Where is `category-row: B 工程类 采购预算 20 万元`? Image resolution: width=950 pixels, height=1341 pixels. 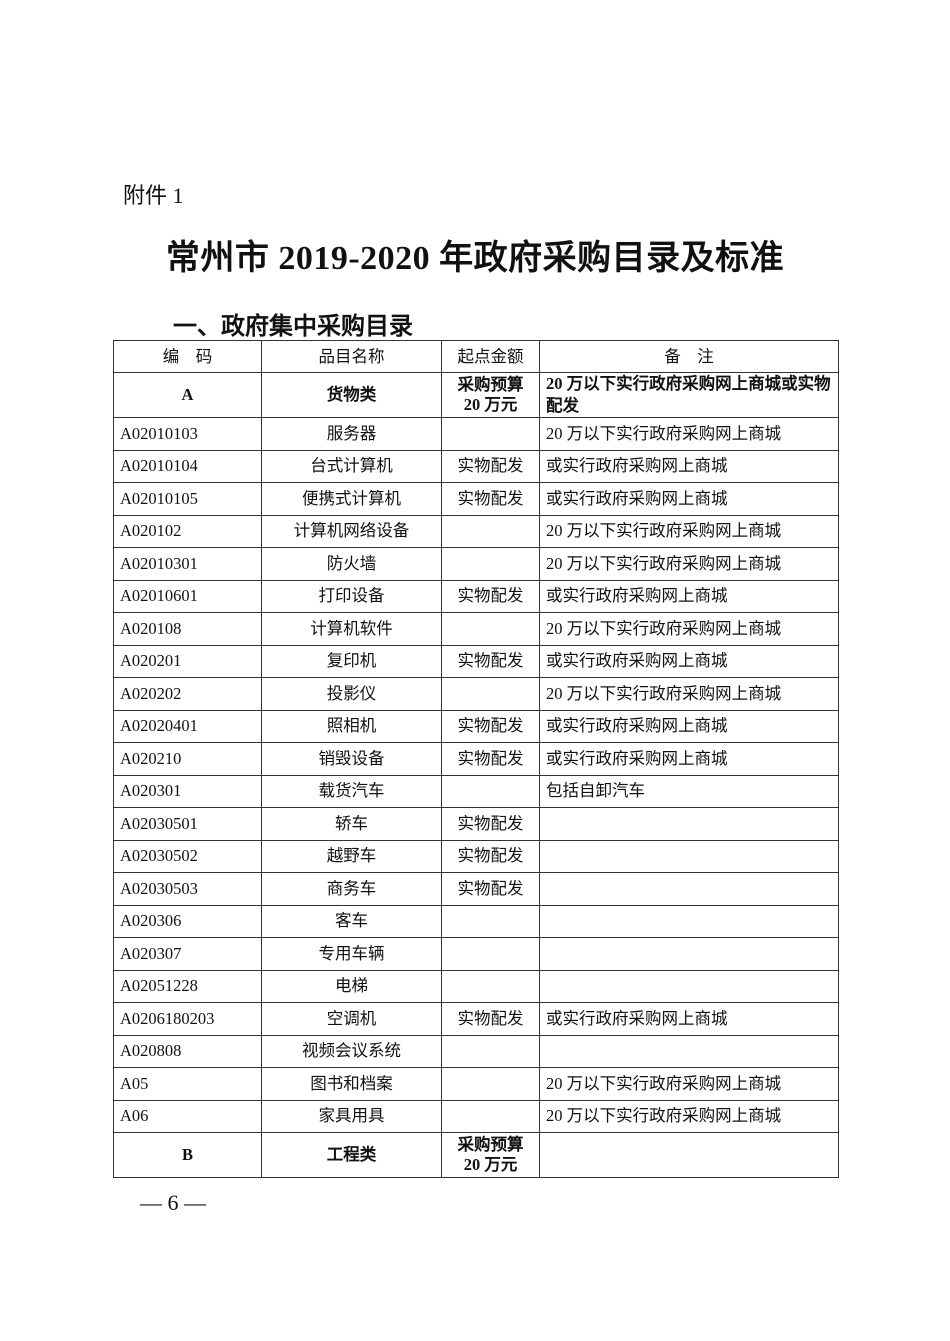
category-row: B 工程类 采购预算 20 万元 is located at coordinates (476, 1155).